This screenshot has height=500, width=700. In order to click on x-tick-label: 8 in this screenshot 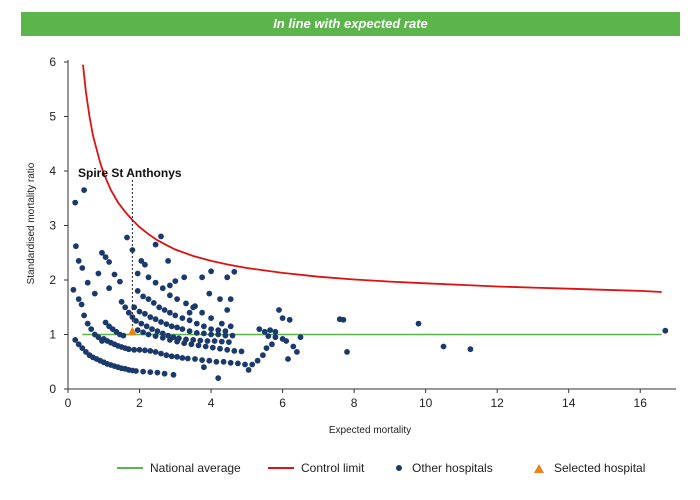, I will do `click(354, 403)`.